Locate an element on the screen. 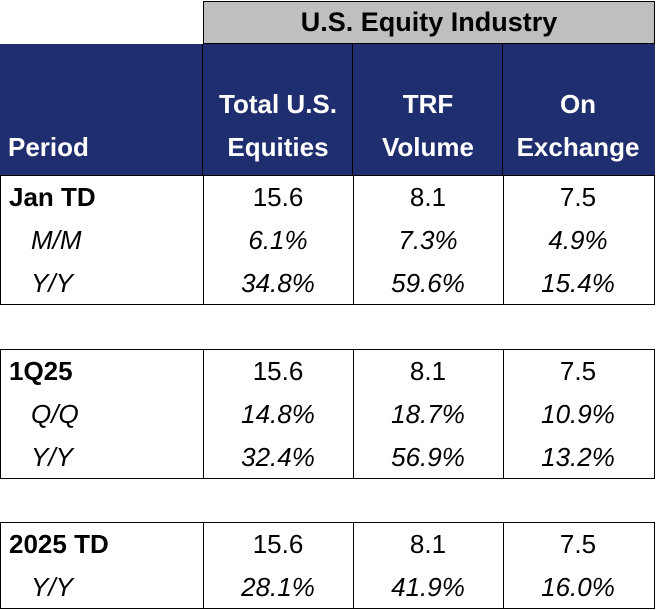 The image size is (659, 610). cell-on-exchange: 16.0% is located at coordinates (578, 587).